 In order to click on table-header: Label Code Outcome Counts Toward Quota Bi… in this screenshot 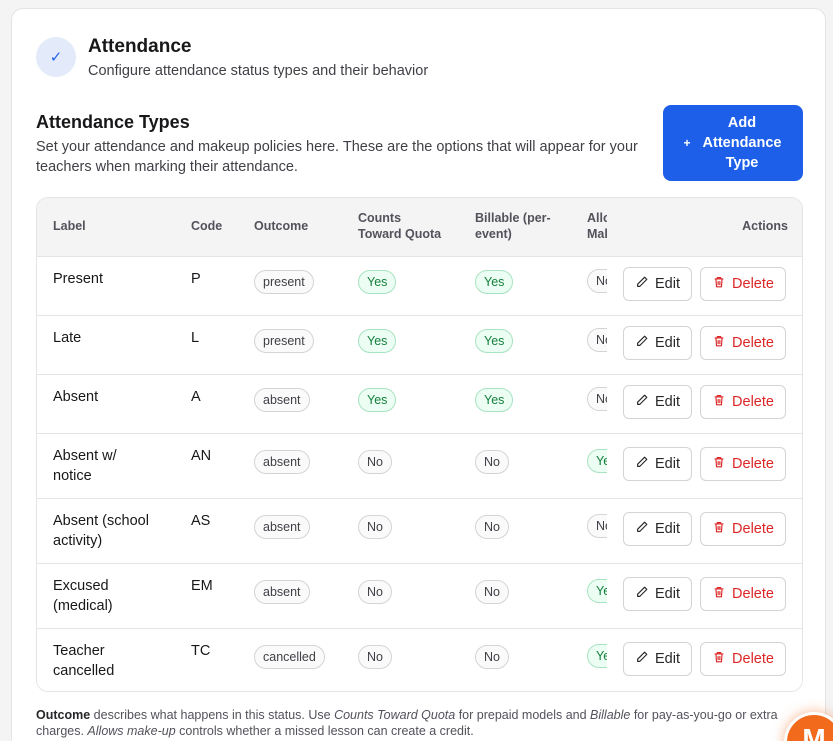, I will do `click(419, 227)`.